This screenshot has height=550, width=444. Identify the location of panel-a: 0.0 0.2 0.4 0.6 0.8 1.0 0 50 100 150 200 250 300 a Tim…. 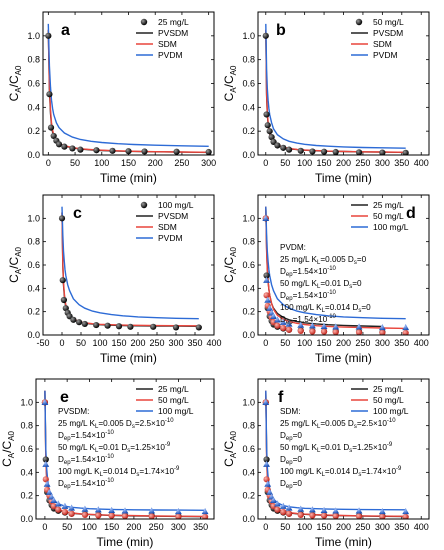
(111, 98).